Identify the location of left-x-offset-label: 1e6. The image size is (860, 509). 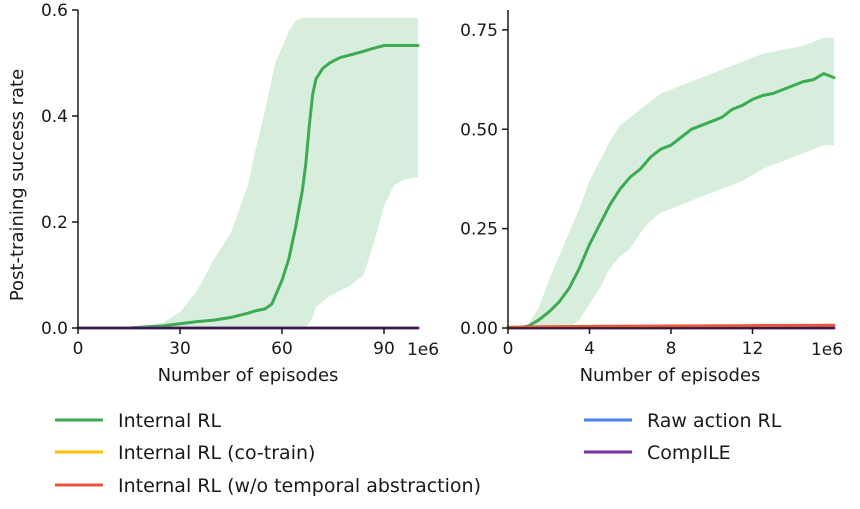
(423, 350).